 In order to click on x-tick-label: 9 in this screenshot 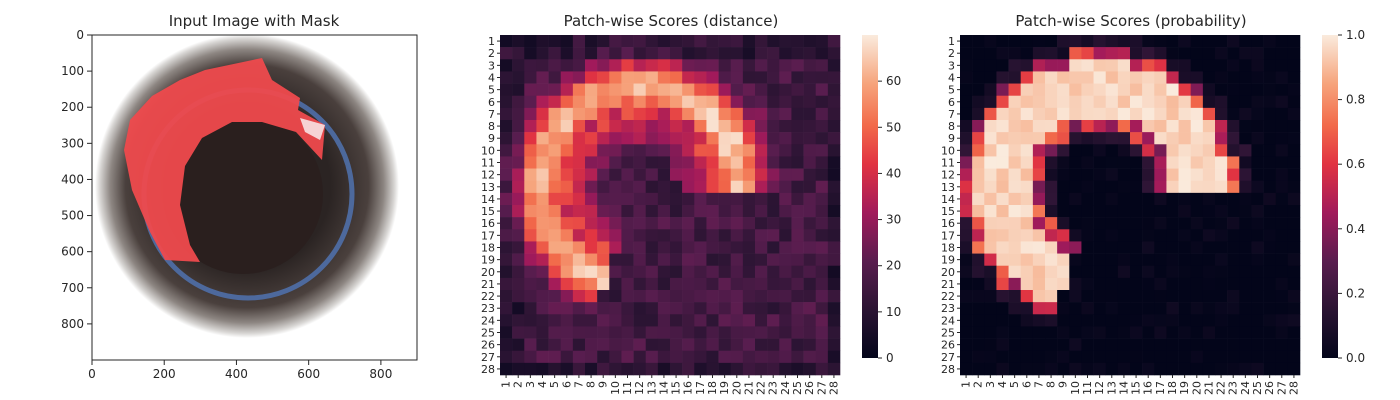, I will do `click(1063, 384)`.